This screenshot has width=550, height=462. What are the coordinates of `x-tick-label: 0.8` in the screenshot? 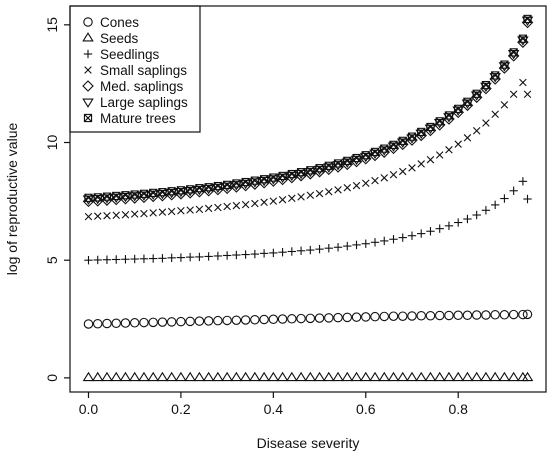 It's located at (458, 409).